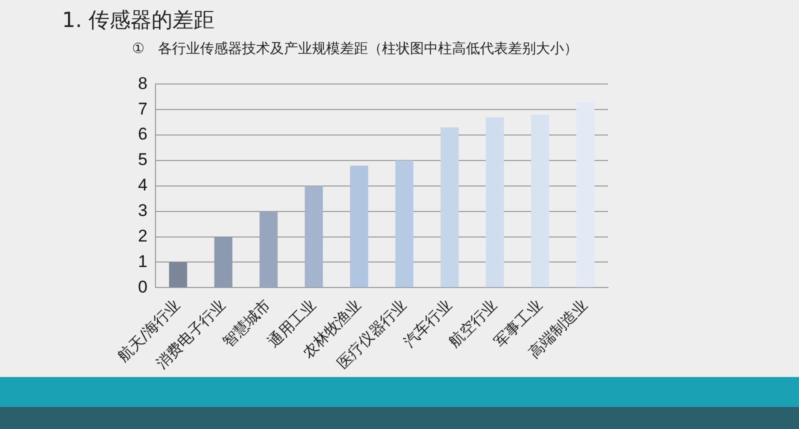  What do you see at coordinates (143, 236) in the screenshot?
I see `y-tick-label: 2` at bounding box center [143, 236].